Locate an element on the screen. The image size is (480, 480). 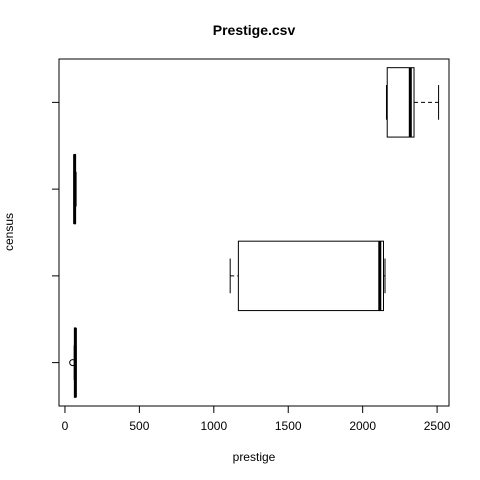
x-tick-label: 2500 is located at coordinates (437, 426).